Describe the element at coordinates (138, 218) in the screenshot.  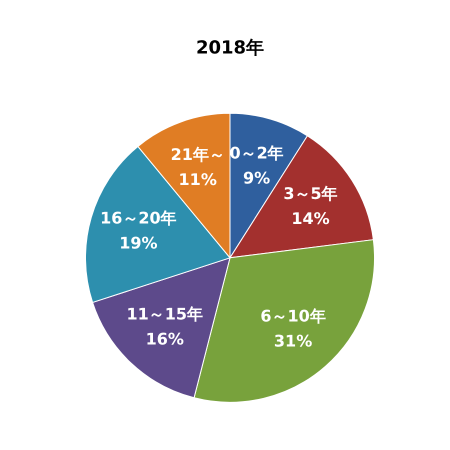
I see `slice-label: 16～20年` at that location.